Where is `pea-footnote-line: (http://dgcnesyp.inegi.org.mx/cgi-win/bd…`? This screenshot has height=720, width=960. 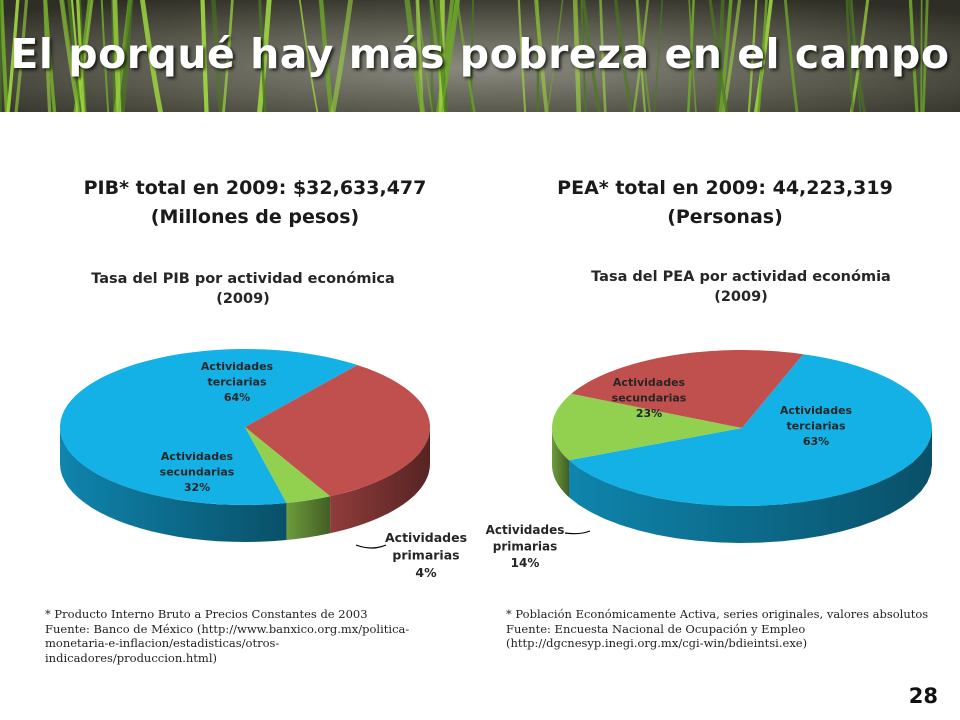
pea-footnote-line: (http://dgcnesyp.inegi.org.mx/cgi-win/bd… is located at coordinates (657, 643).